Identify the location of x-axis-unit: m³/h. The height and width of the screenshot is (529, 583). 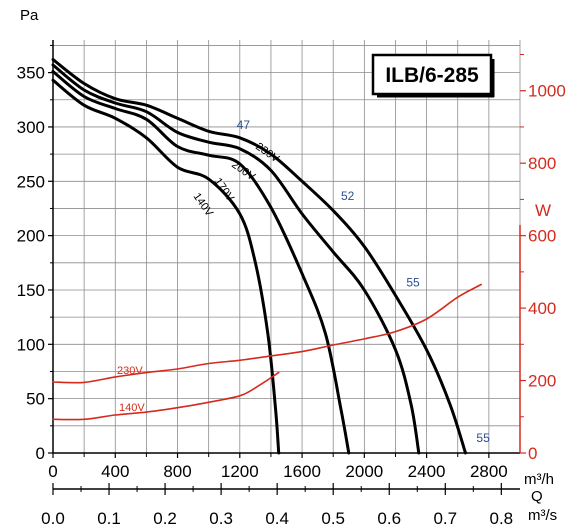
(539, 479).